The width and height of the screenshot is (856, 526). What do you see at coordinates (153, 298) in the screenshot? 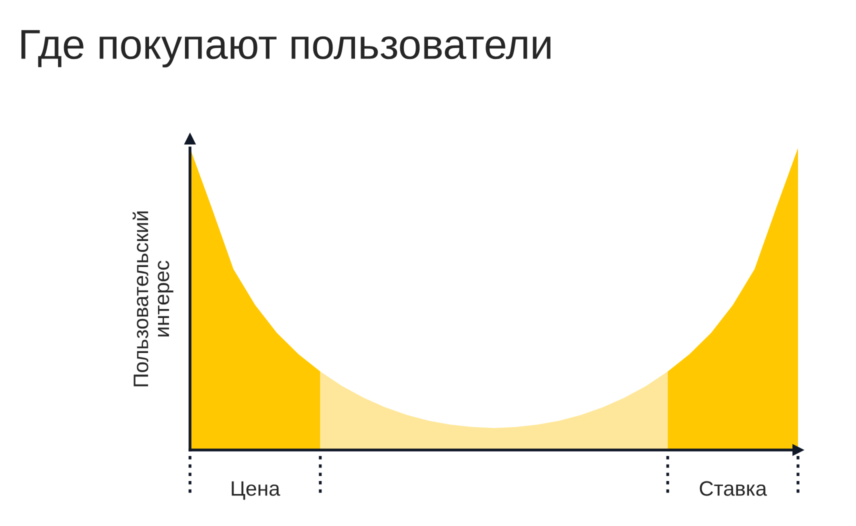
I see `y-axis-title: Пользовательский интерес` at bounding box center [153, 298].